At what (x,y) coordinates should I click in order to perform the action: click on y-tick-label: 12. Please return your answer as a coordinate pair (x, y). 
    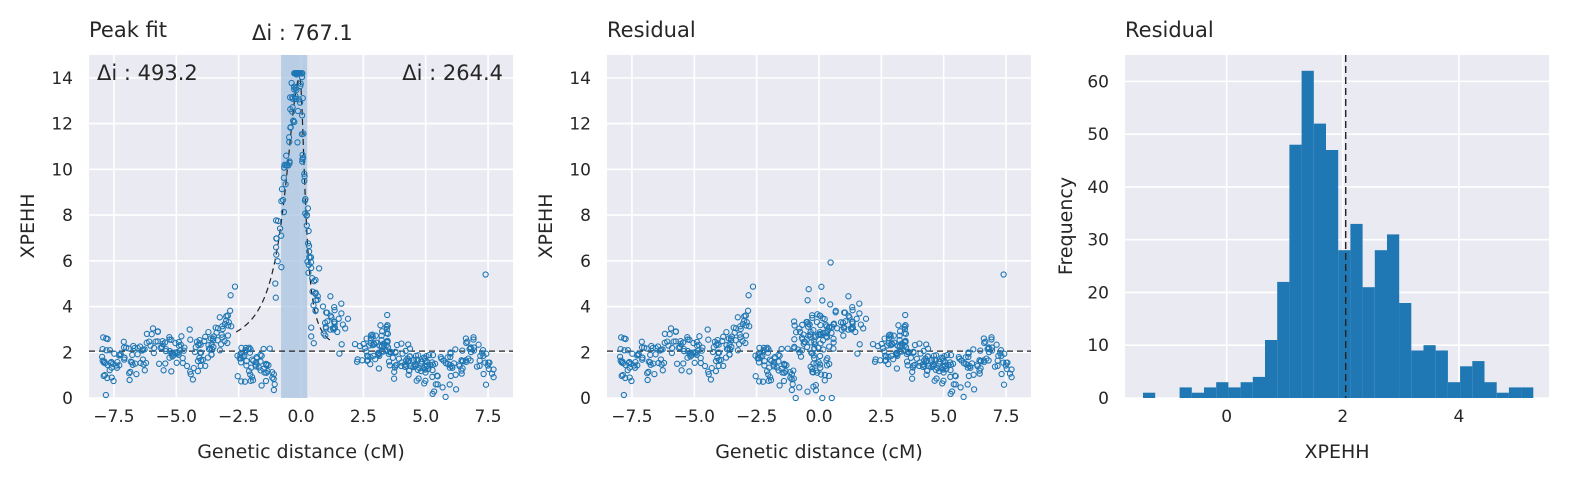
    Looking at the image, I should click on (580, 125).